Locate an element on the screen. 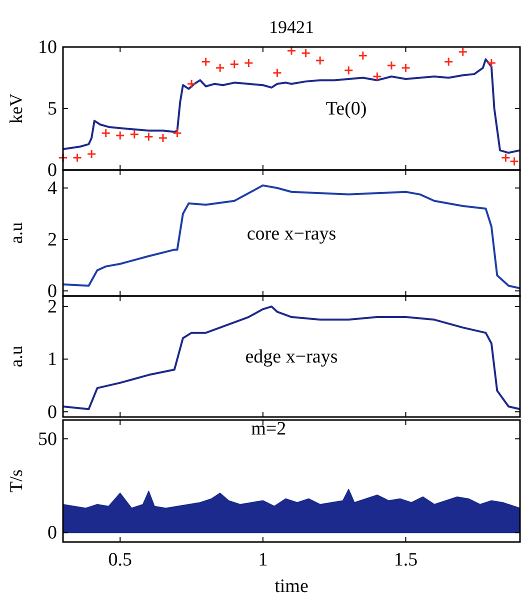  y-axis-title: T/s is located at coordinates (16, 481).